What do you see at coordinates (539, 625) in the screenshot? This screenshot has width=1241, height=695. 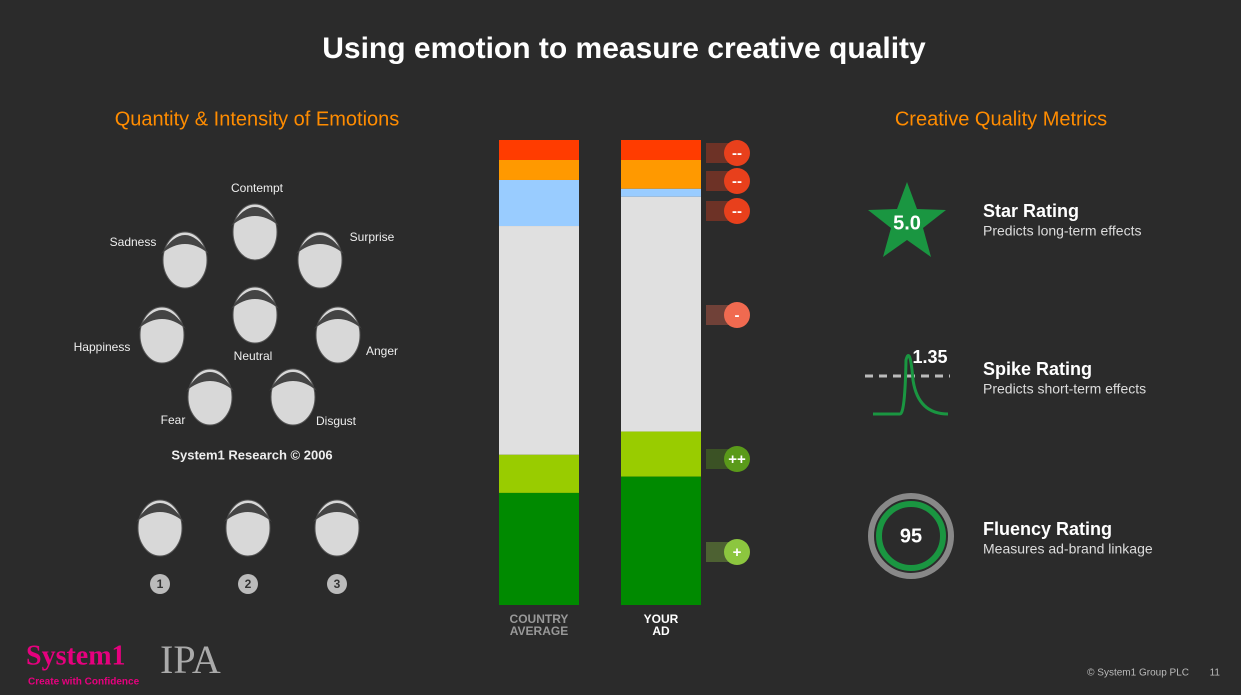 I see `bar-label: COUNTRY AVERAGE` at bounding box center [539, 625].